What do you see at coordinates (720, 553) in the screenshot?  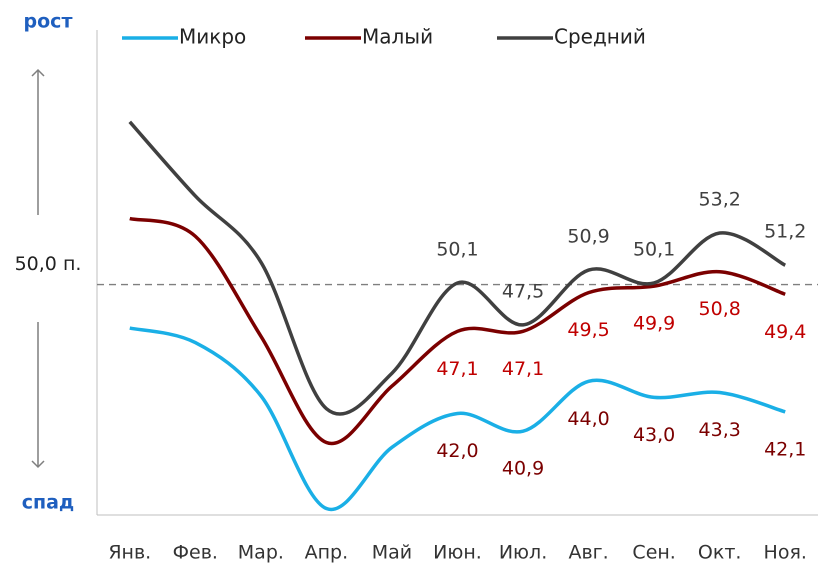 I see `x-tick-label: Окт.` at bounding box center [720, 553].